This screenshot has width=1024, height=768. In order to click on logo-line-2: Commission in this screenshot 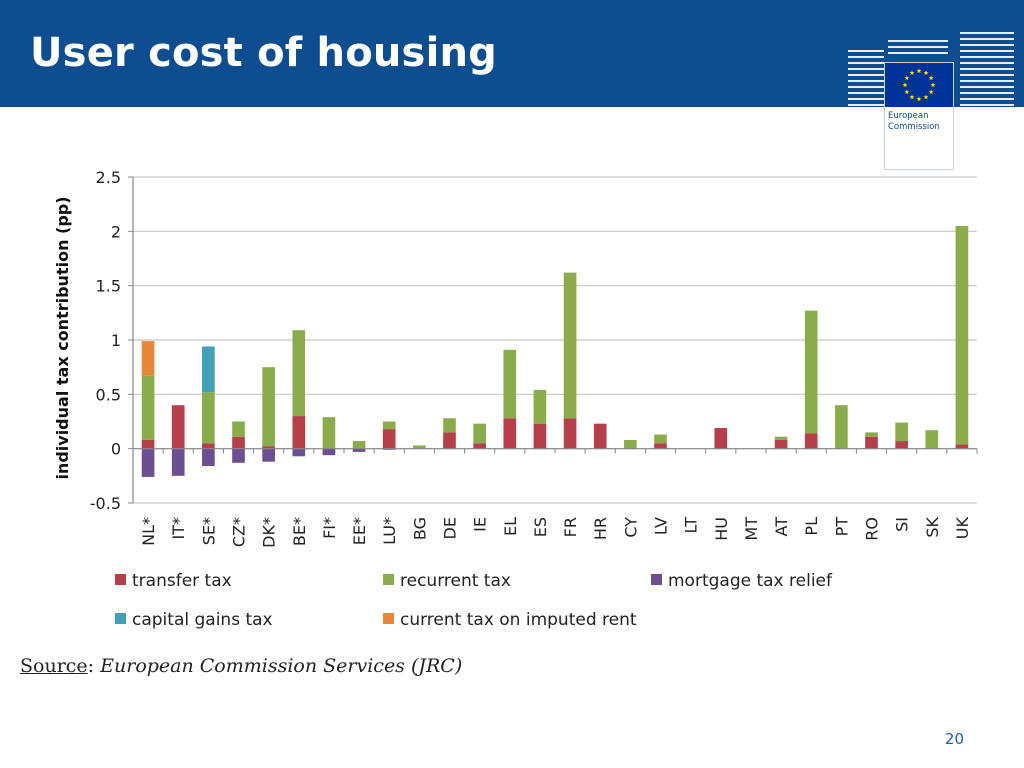, I will do `click(914, 127)`.